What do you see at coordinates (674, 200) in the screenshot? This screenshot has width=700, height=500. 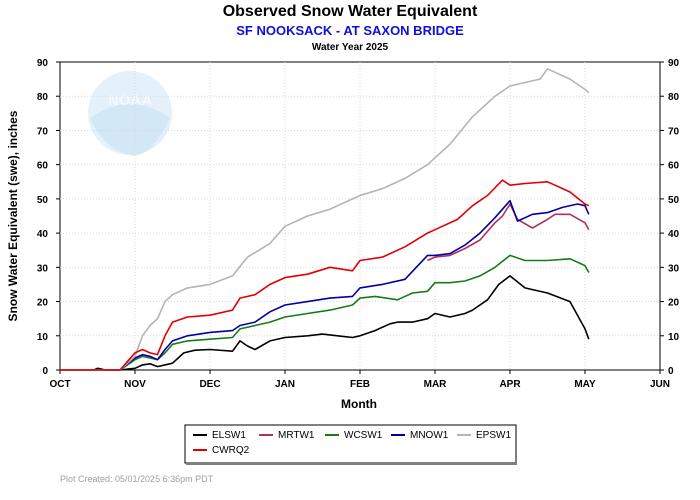 I see `y-tick-label-right: 50` at bounding box center [674, 200].